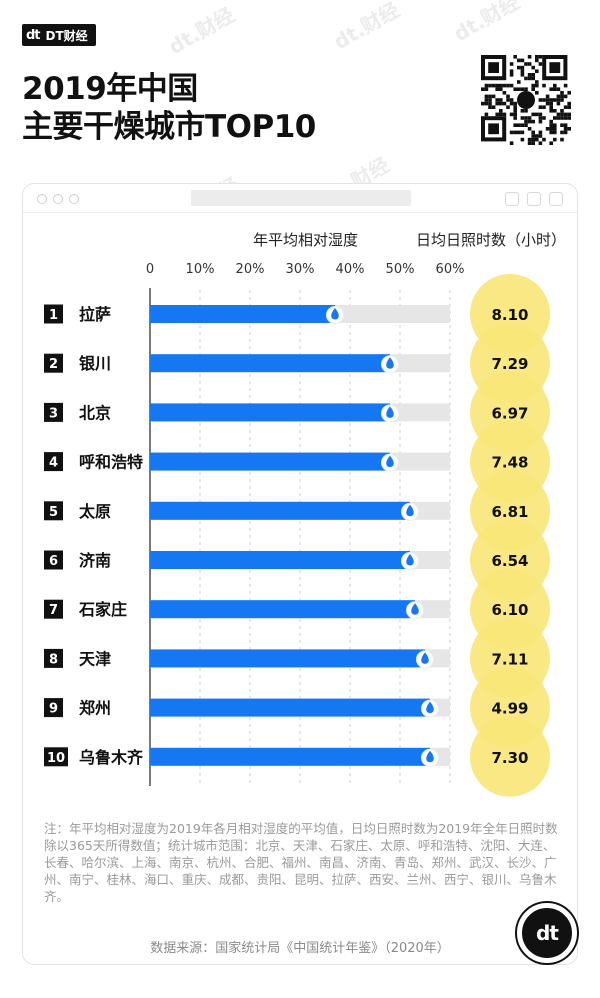  What do you see at coordinates (95, 314) in the screenshot?
I see `city-label: 拉萨` at bounding box center [95, 314].